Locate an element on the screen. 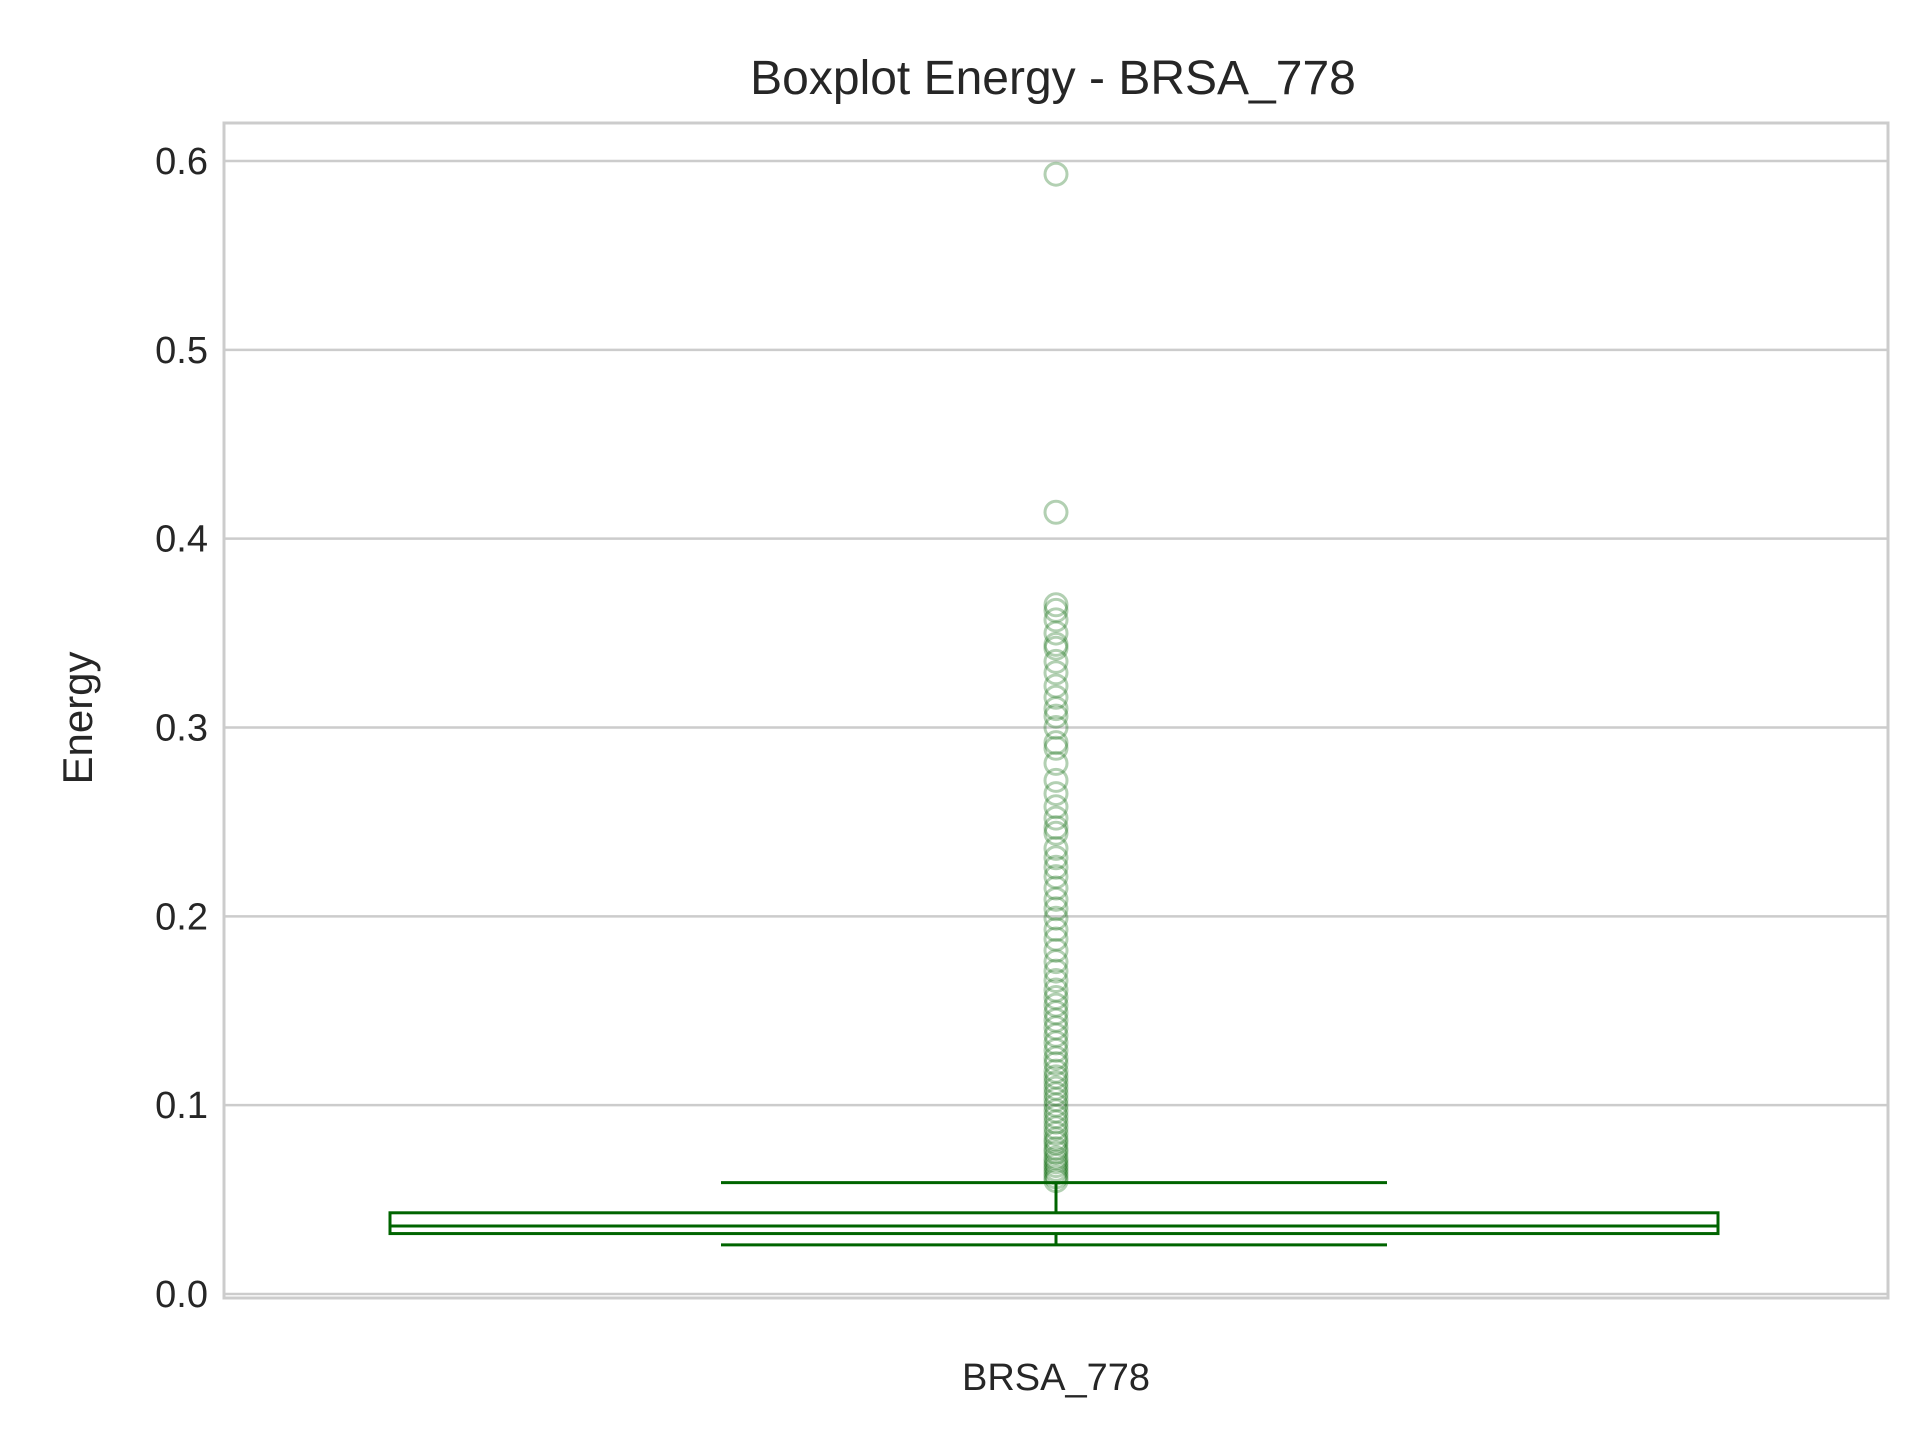  x-tick-label: BRSA_778 is located at coordinates (1056, 1378).